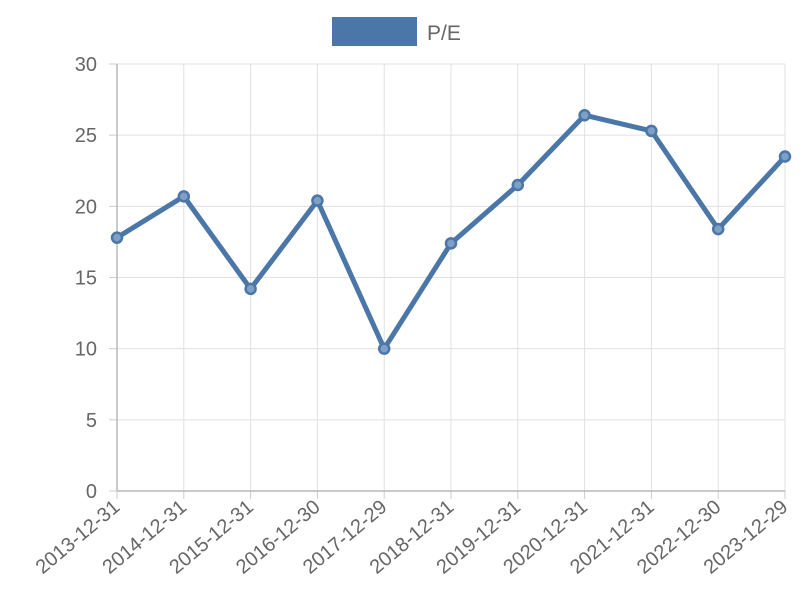 The image size is (800, 600). Describe the element at coordinates (86, 207) in the screenshot. I see `y-tick-label: 20` at that location.